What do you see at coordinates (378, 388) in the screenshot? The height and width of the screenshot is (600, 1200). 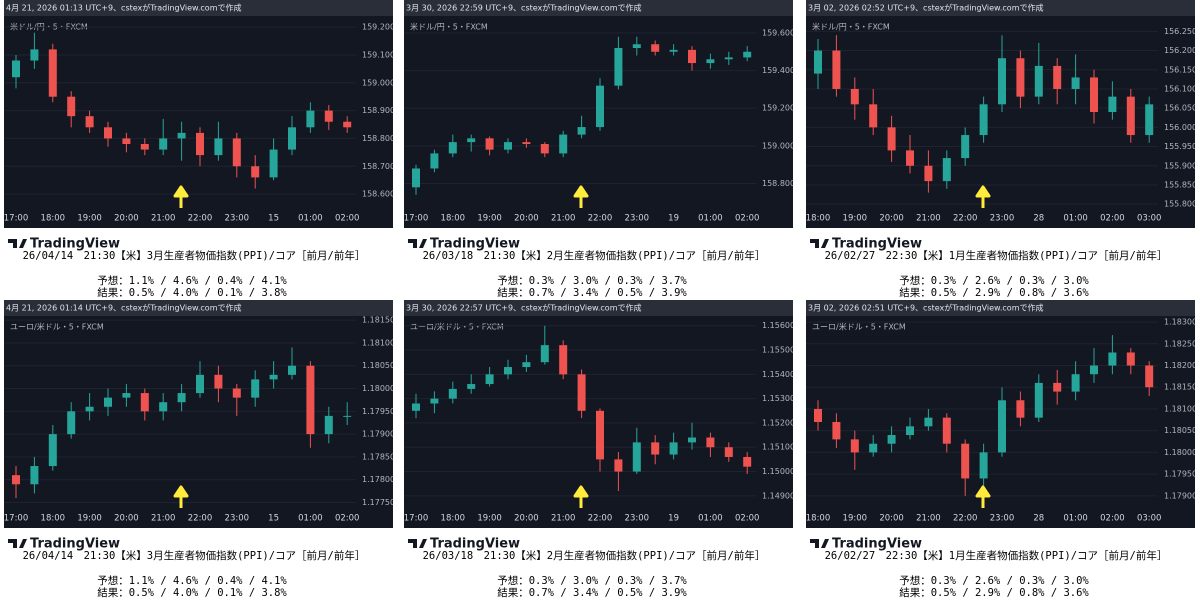 I see `y-tick-label: 1.18000` at bounding box center [378, 388].